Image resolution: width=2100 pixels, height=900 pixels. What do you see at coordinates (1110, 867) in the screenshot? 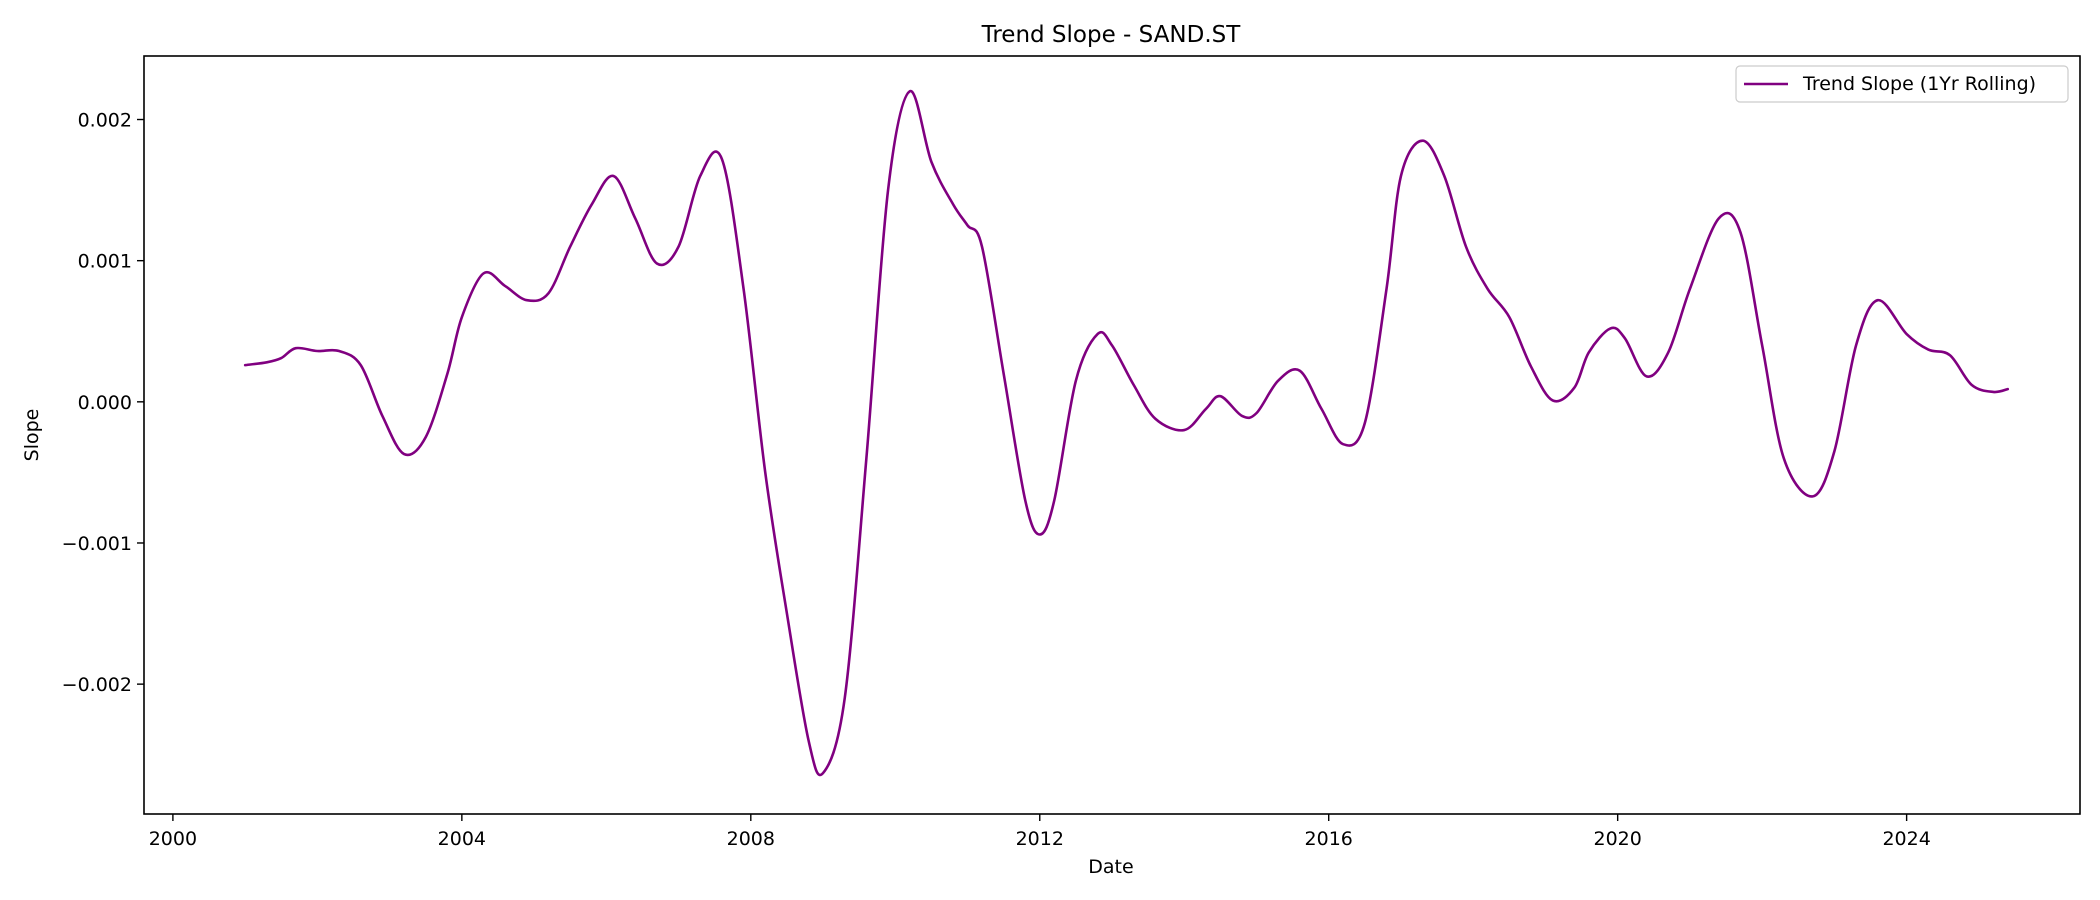
I see `x-axis-label: Date` at bounding box center [1110, 867].